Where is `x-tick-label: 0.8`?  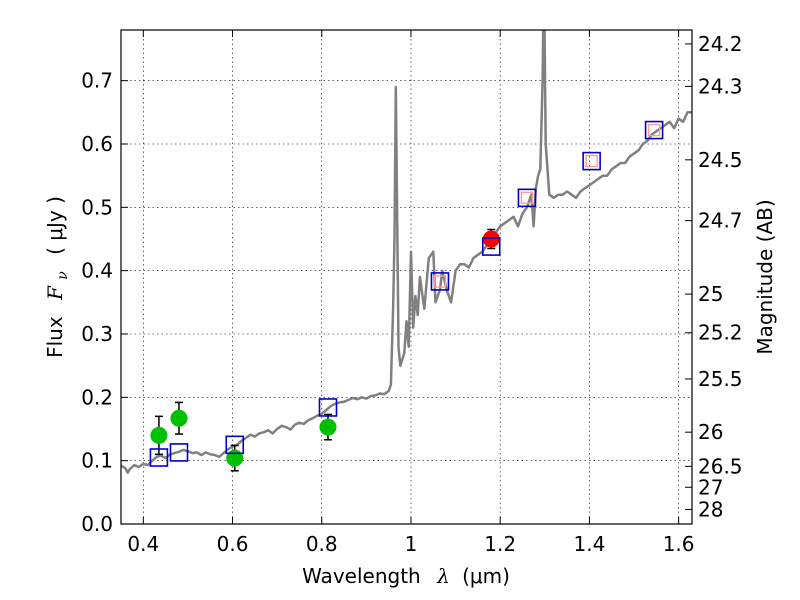
x-tick-label: 0.8 is located at coordinates (322, 544).